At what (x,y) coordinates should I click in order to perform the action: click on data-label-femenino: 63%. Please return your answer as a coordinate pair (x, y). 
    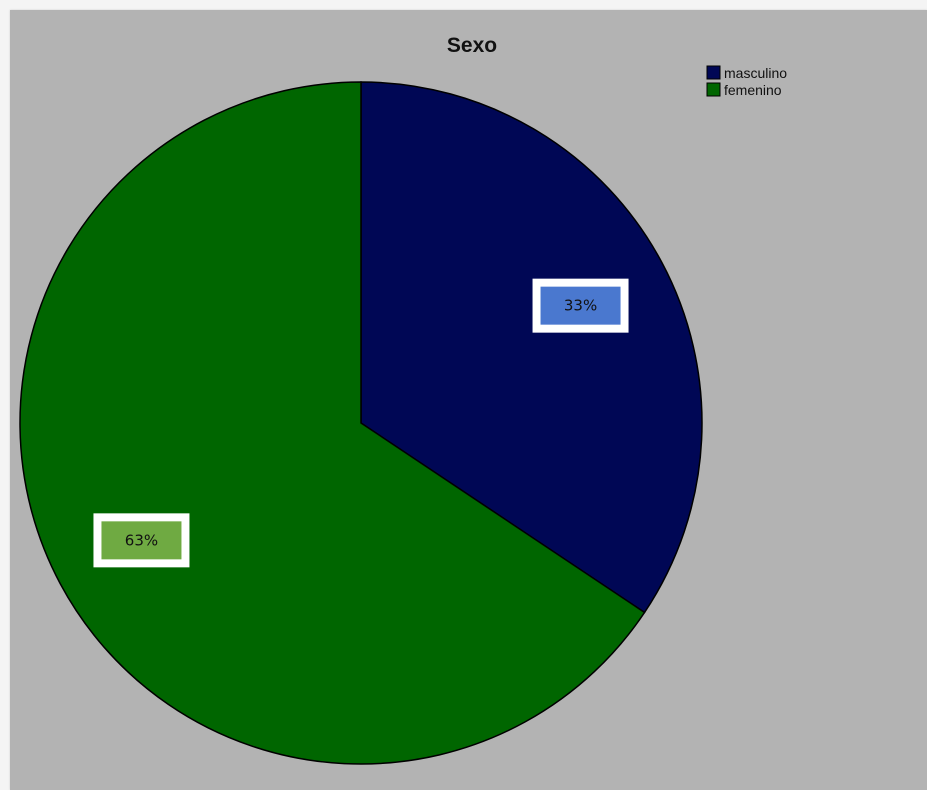
    Looking at the image, I should click on (141, 540).